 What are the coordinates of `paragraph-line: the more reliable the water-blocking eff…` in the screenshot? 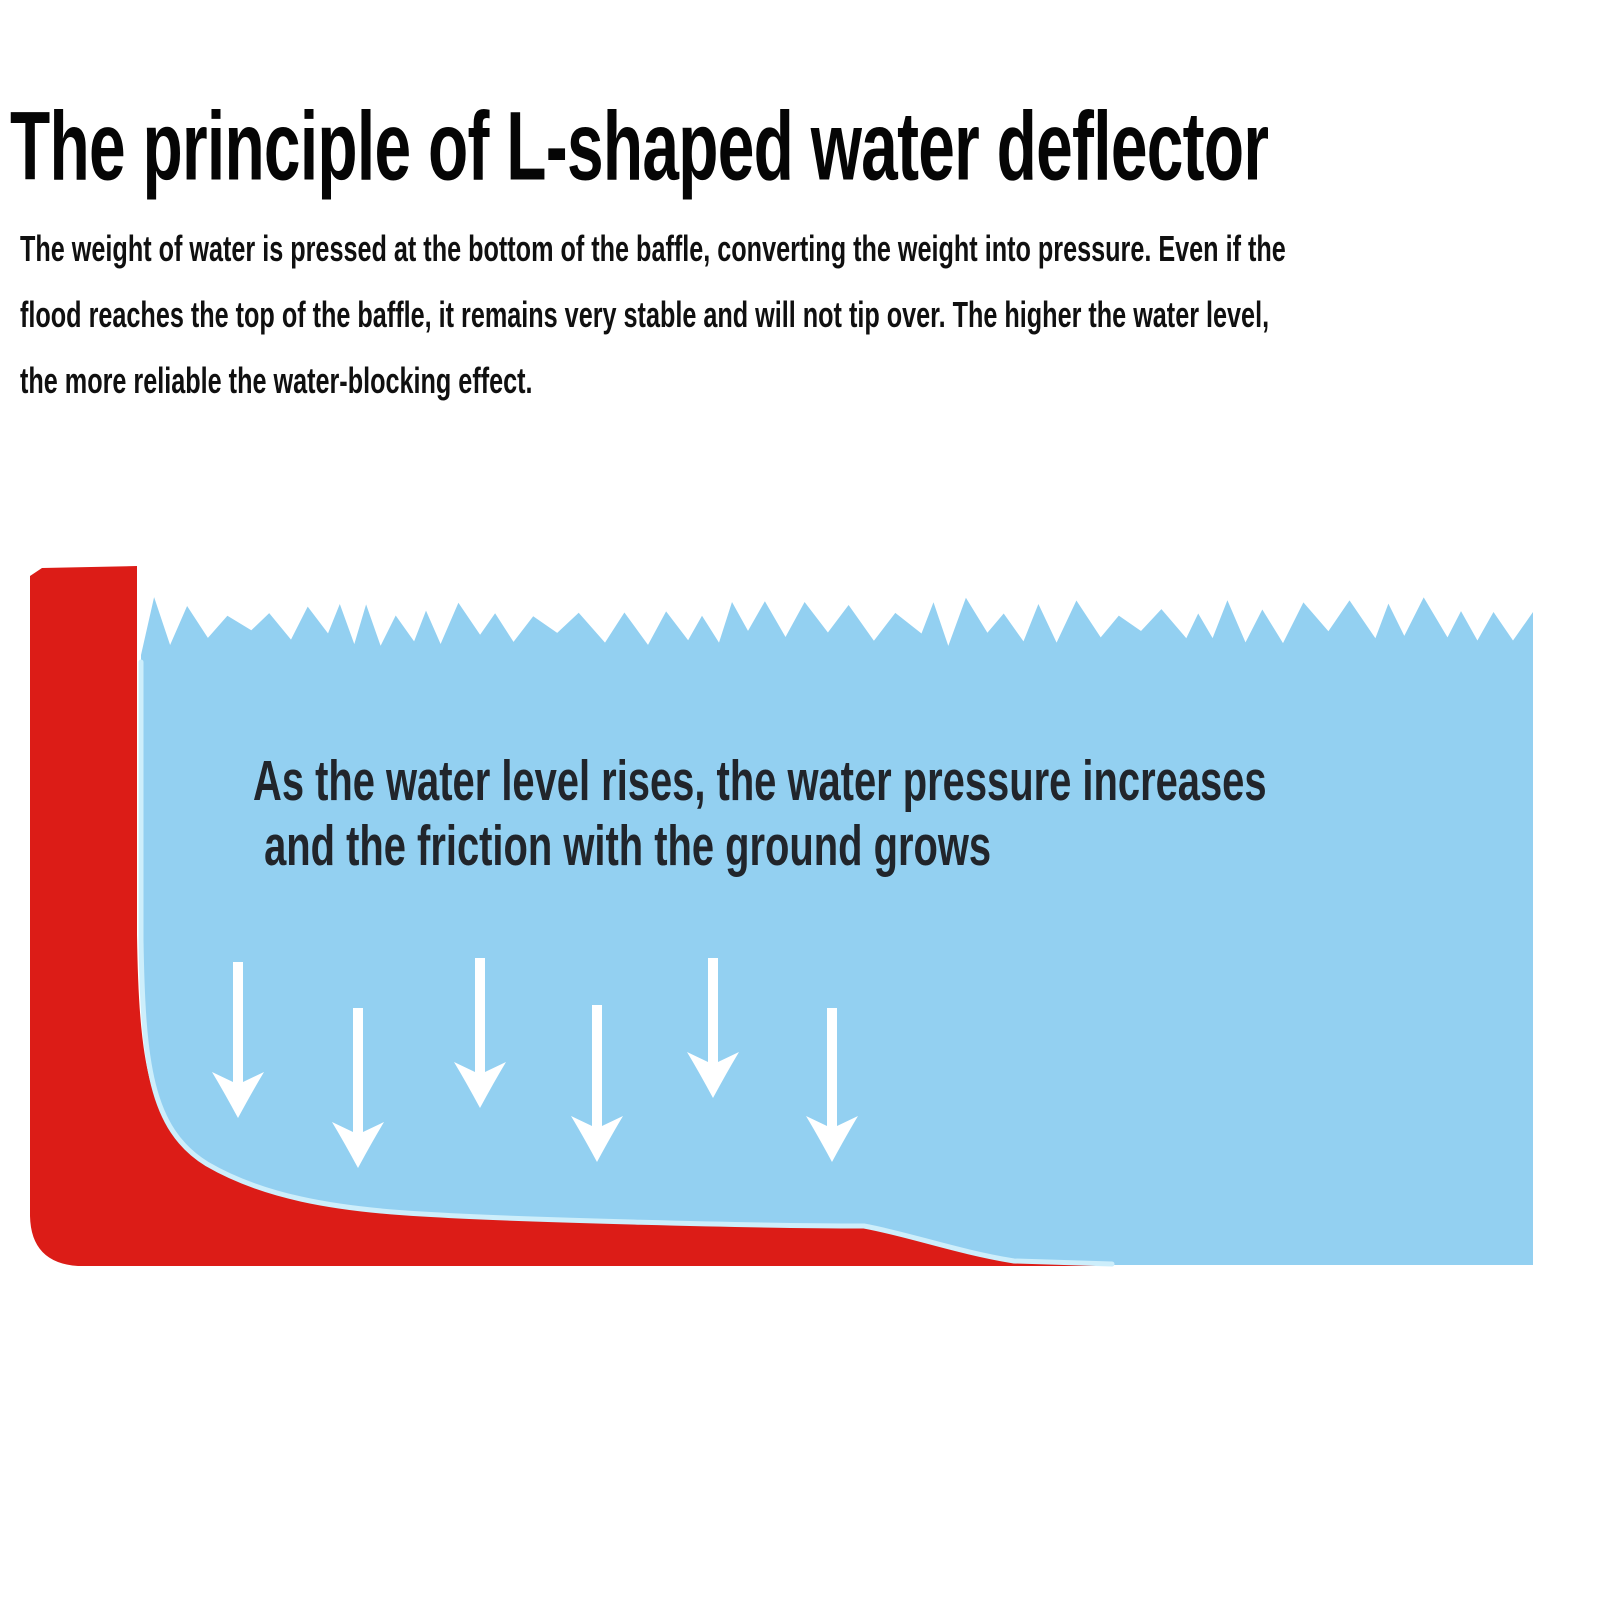 It's located at (810, 393).